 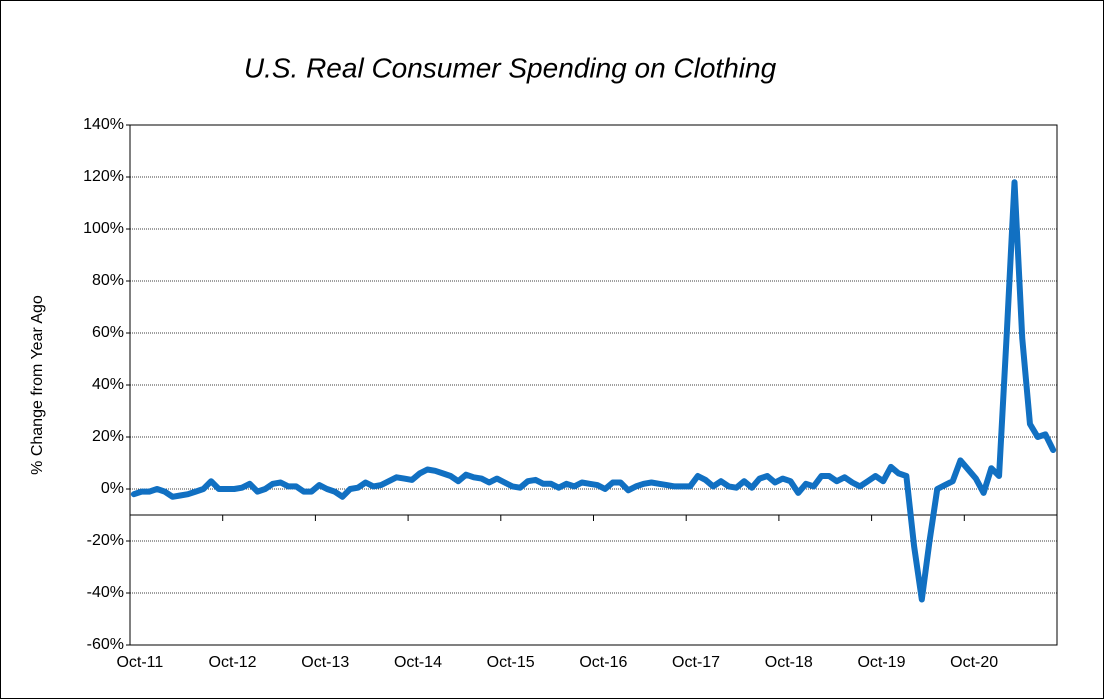 I want to click on x-tick-label: Oct-14, so click(x=418, y=662).